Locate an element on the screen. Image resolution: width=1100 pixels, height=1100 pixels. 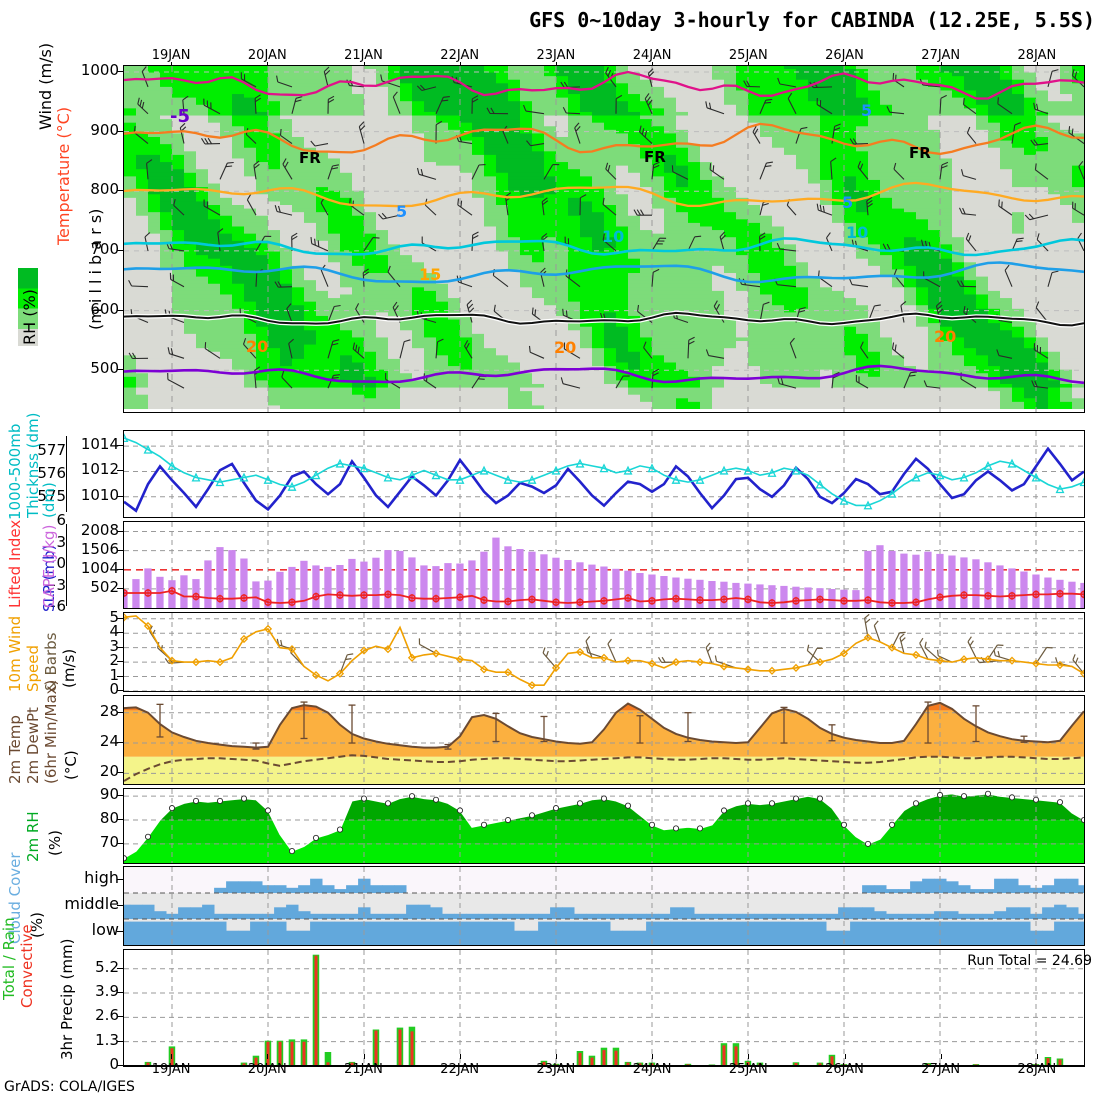
axis-label: 1506 is located at coordinates (99, 548).